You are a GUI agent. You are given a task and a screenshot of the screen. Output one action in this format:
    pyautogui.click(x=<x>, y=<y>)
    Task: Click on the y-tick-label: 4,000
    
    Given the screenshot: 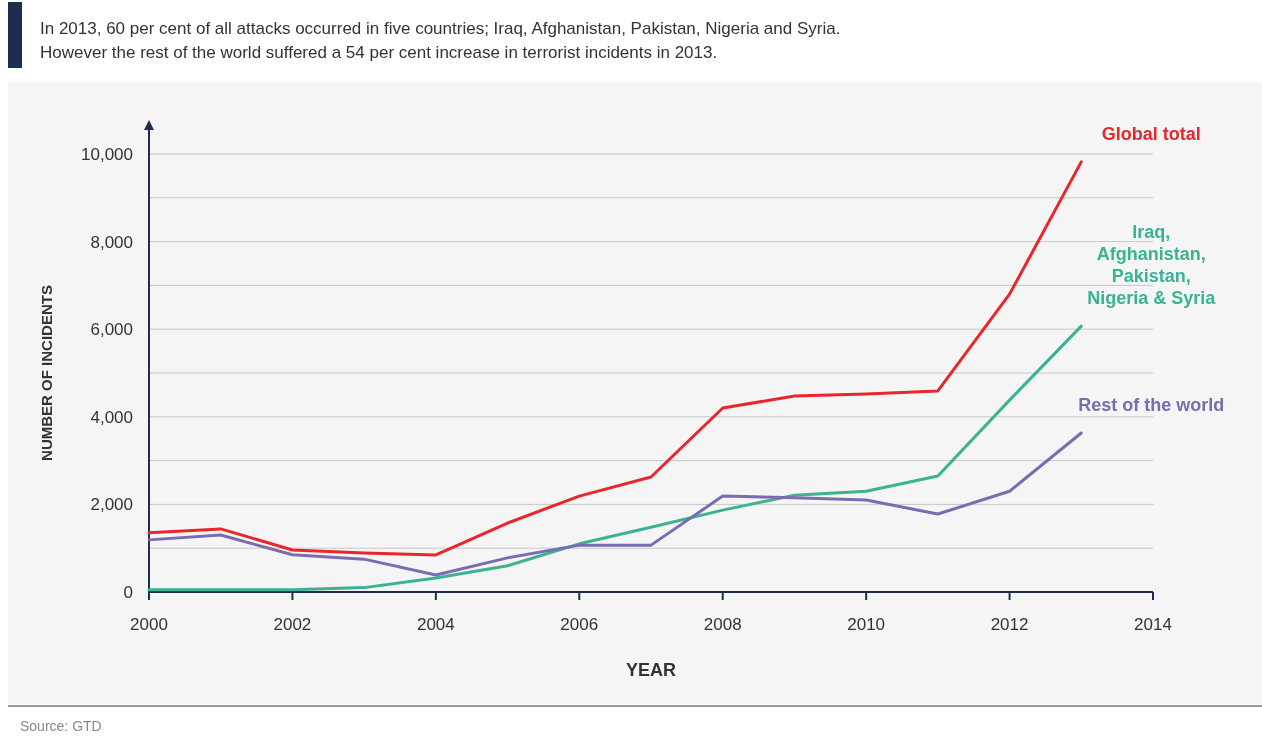 What is the action you would take?
    pyautogui.click(x=111, y=417)
    